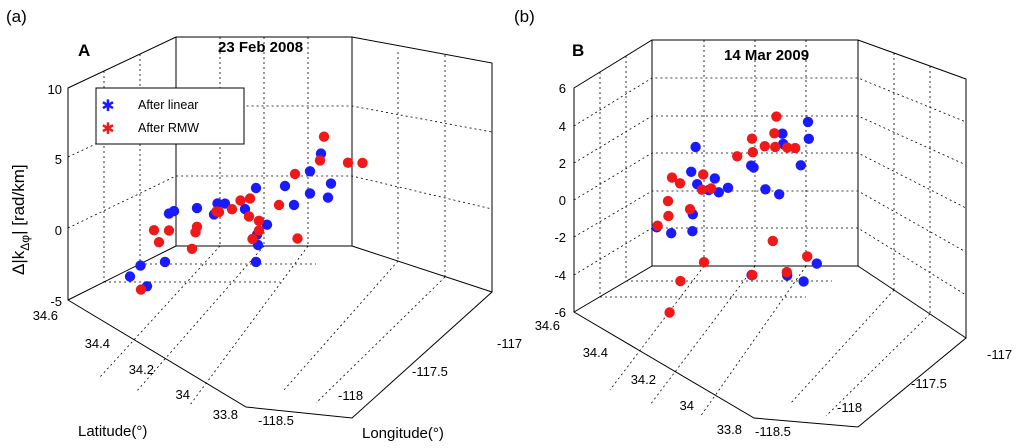 This screenshot has height=448, width=1024. Describe the element at coordinates (55, 89) in the screenshot. I see `panel-a-ztick: 10` at that location.